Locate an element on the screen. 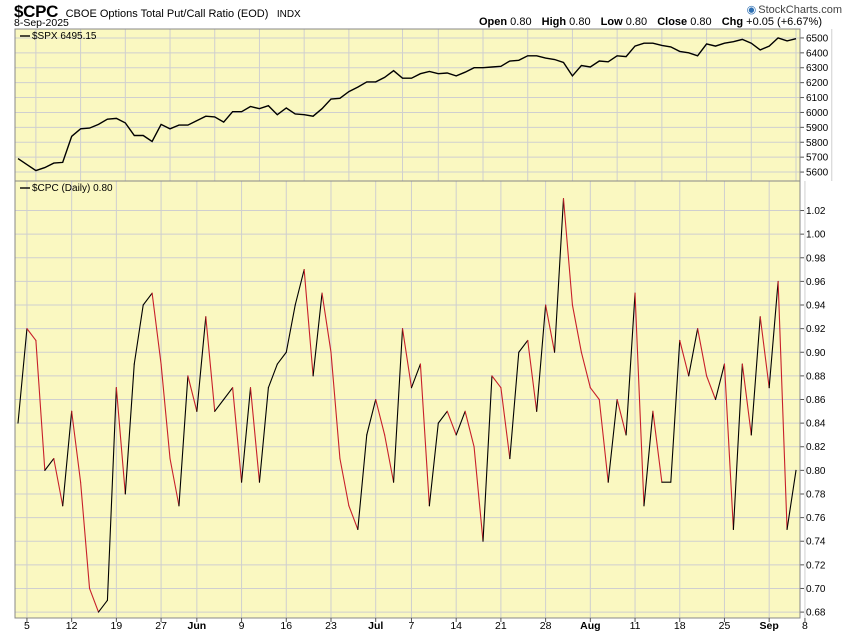  ticker-symbol: $CPC is located at coordinates (36, 11).